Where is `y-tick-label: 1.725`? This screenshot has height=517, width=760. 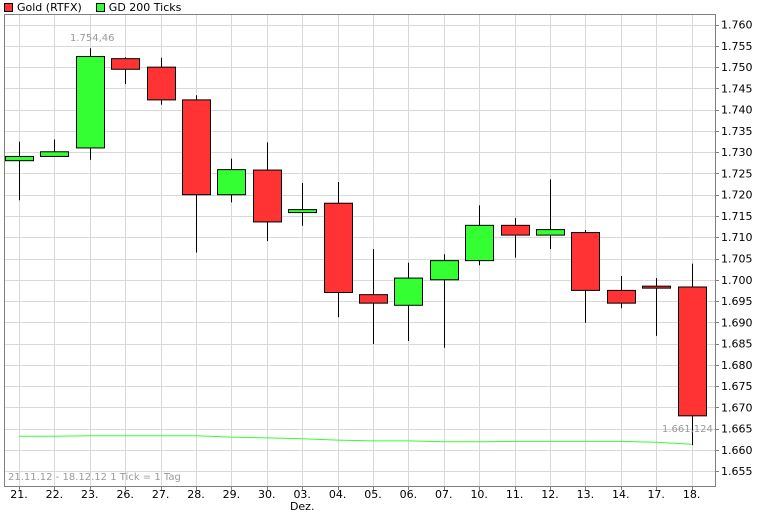 y-tick-label: 1.725 is located at coordinates (737, 173).